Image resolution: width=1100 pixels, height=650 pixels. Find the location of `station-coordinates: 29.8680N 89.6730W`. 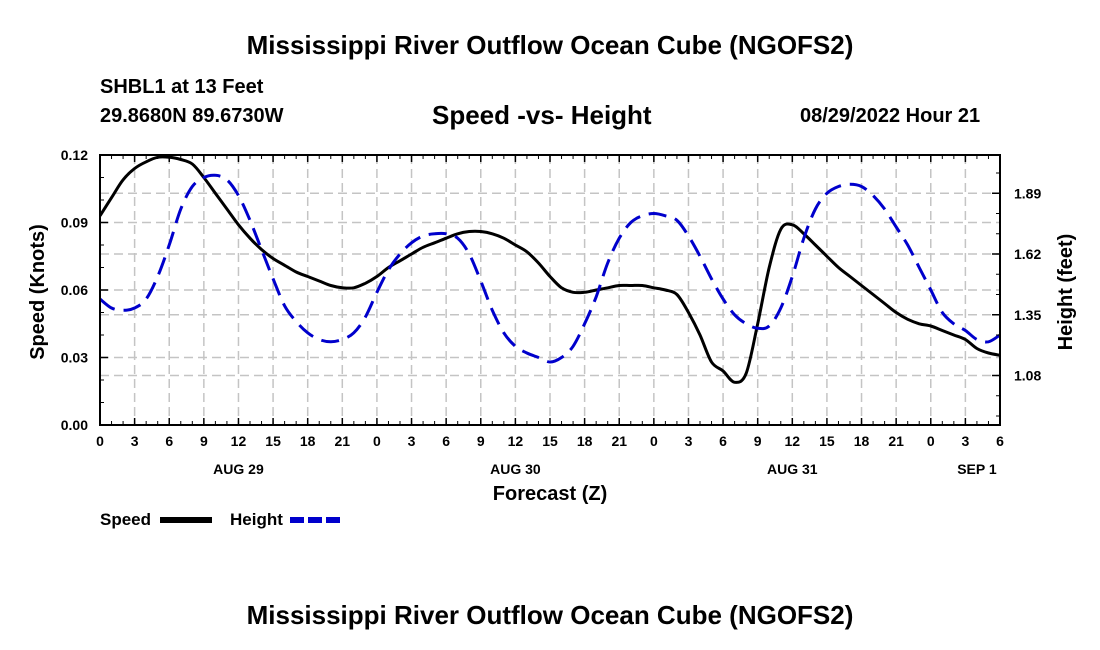

station-coordinates: 29.8680N 89.6730W is located at coordinates (192, 116).